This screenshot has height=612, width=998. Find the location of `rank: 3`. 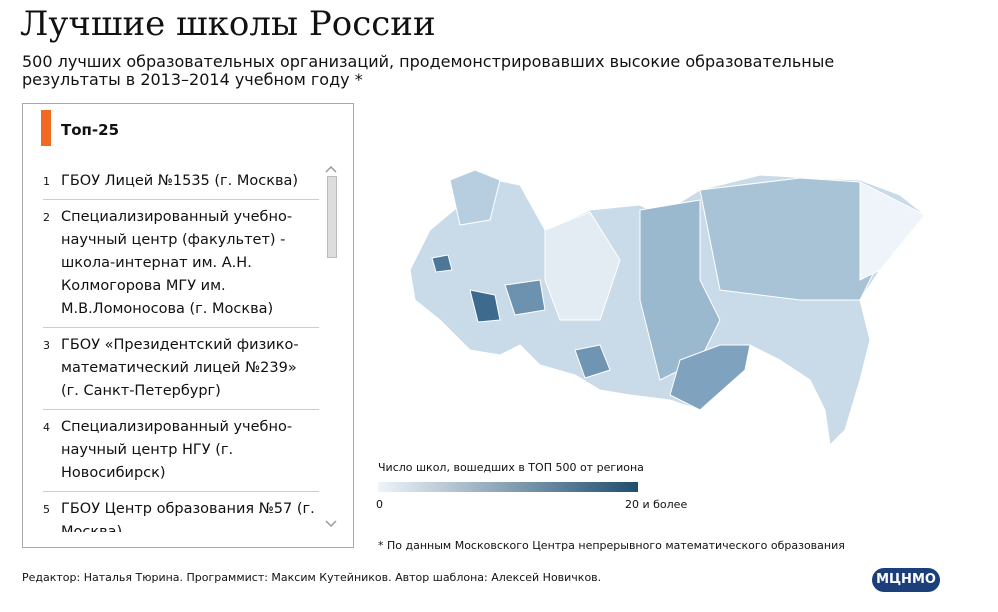

rank: 3 is located at coordinates (46, 345).